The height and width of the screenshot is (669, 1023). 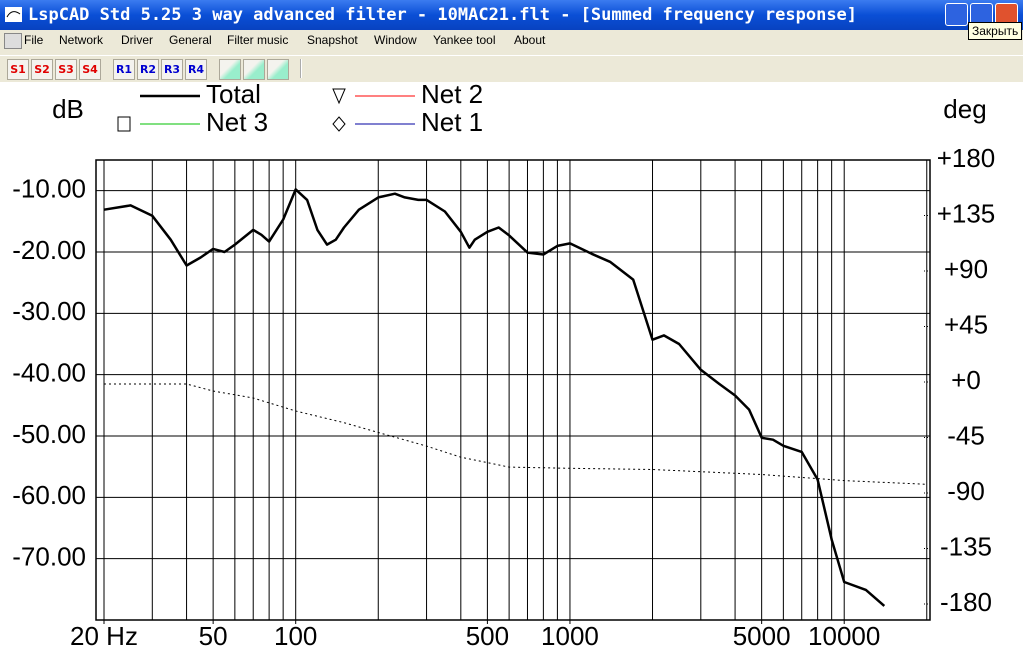 What do you see at coordinates (452, 122) in the screenshot?
I see `legend-label: Net 1` at bounding box center [452, 122].